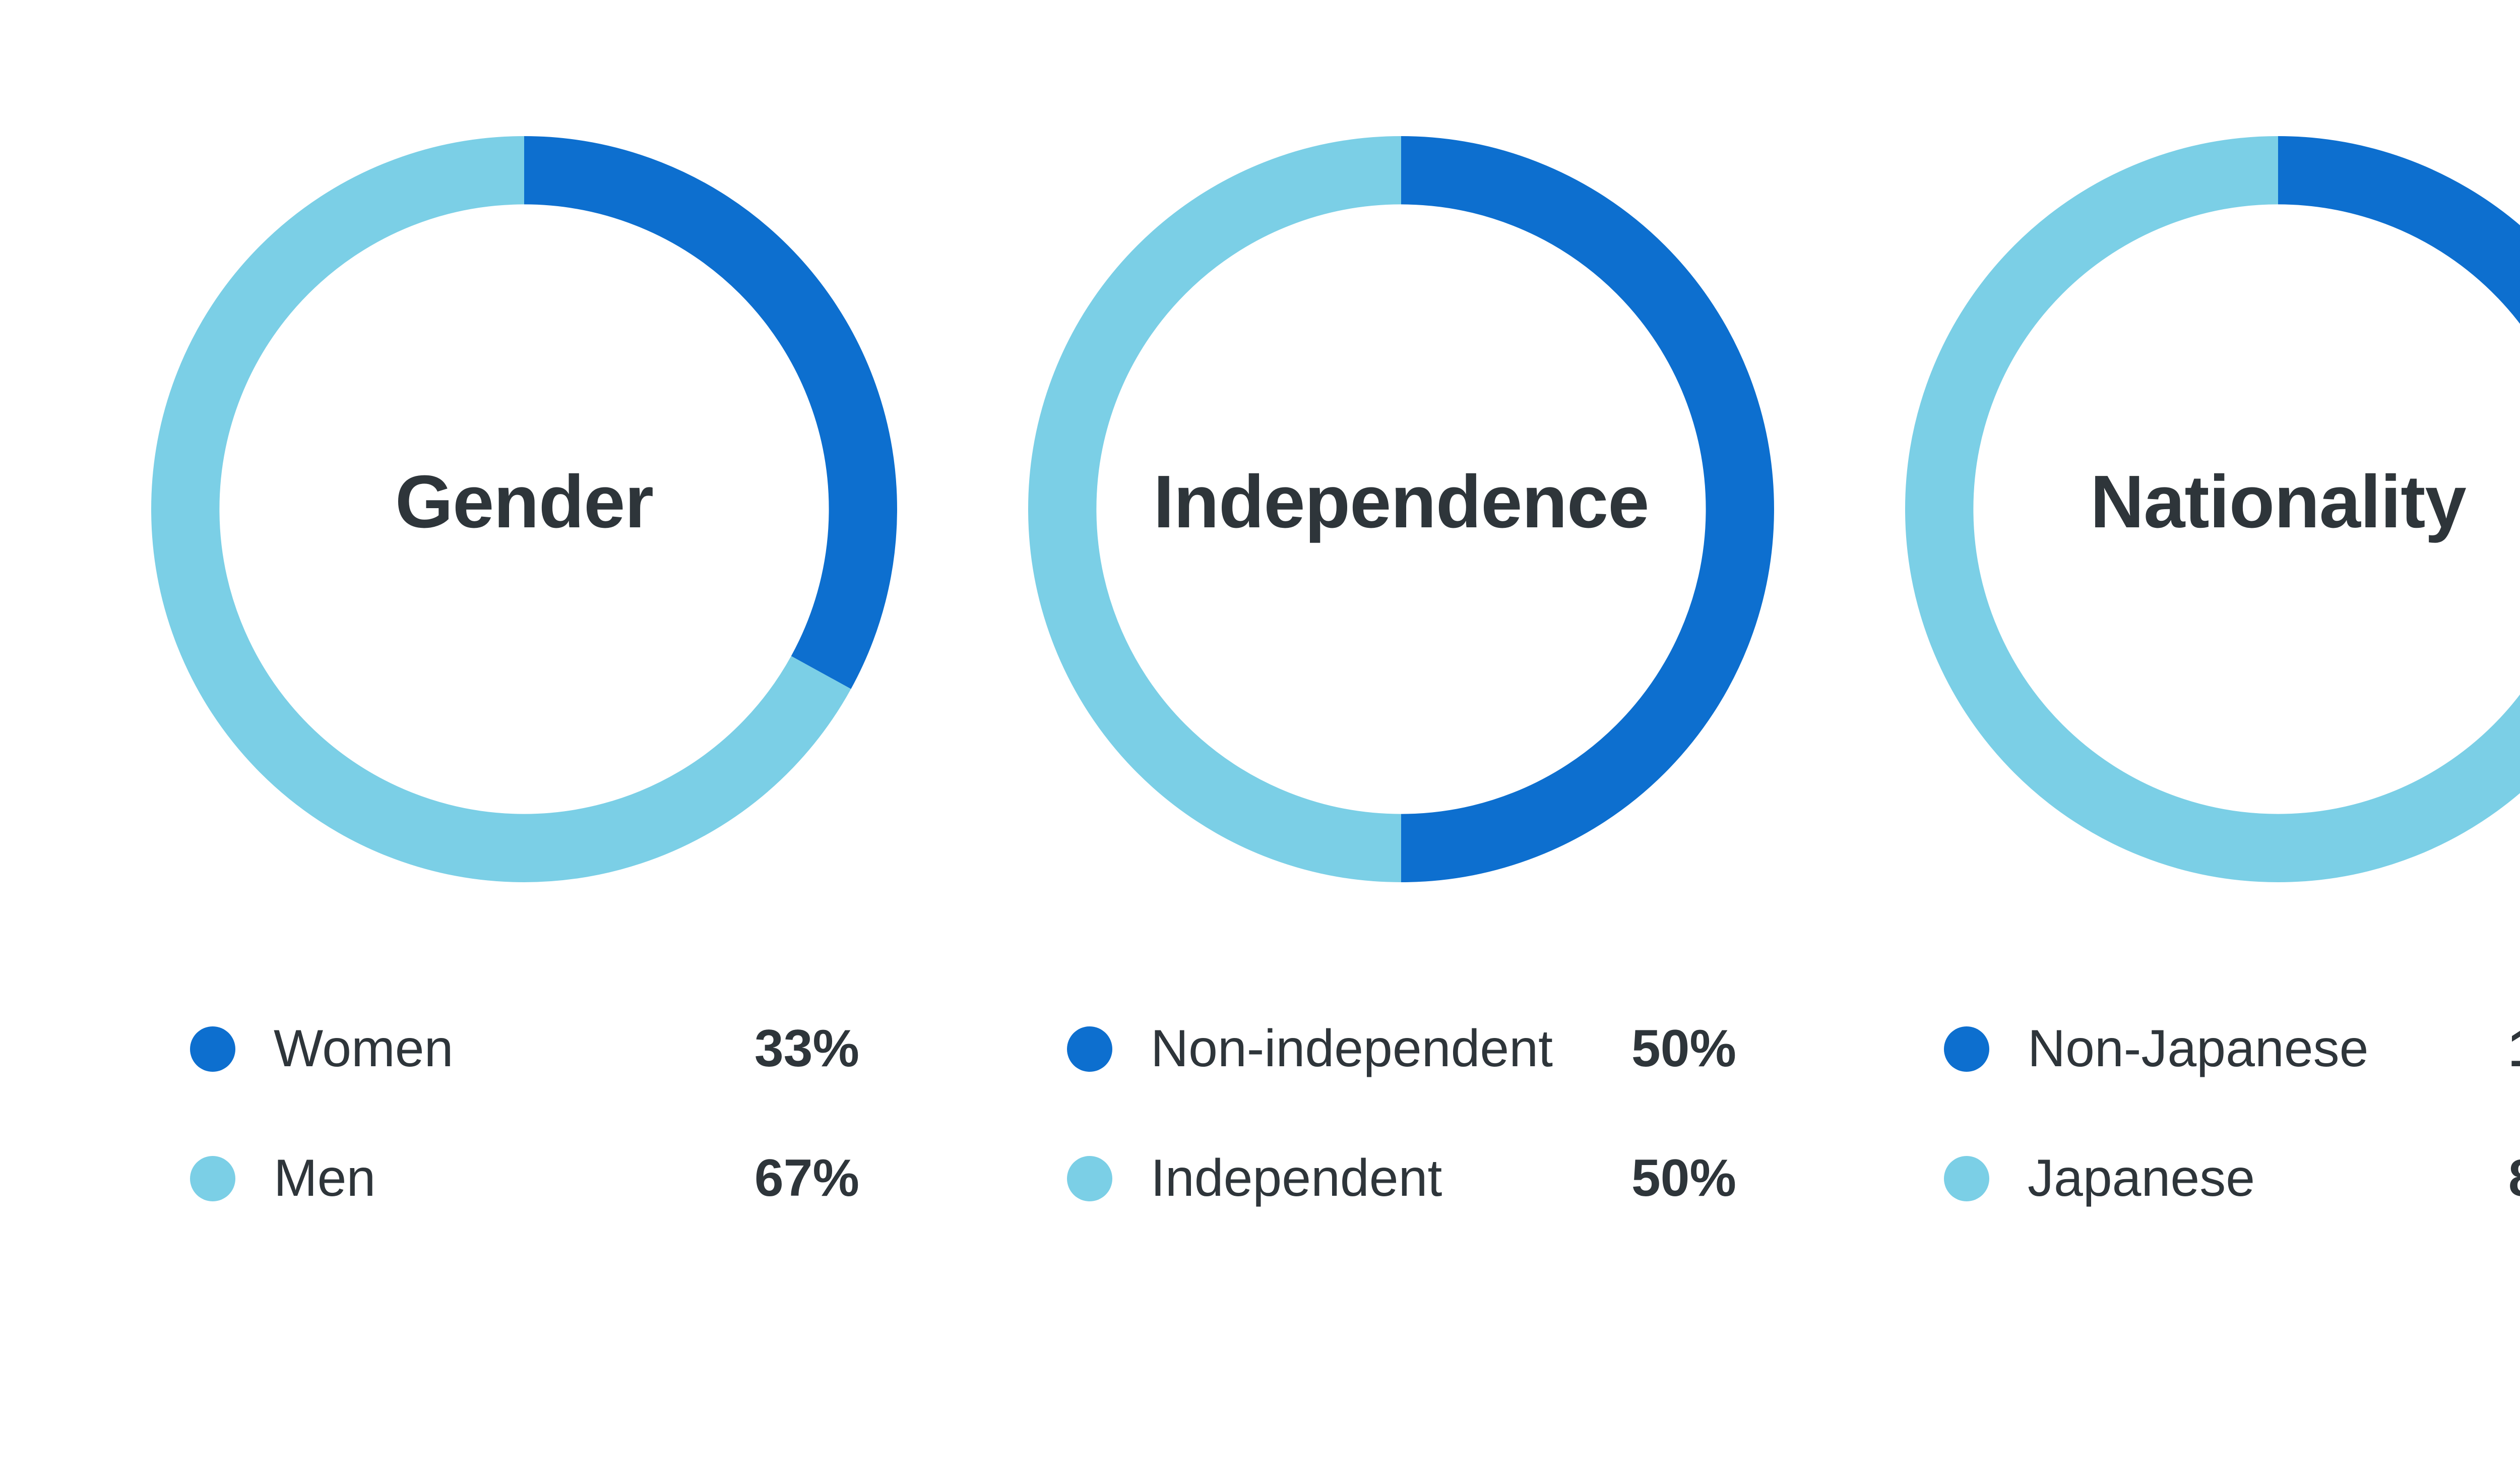 This screenshot has height=1465, width=2520. I want to click on legend-row-independent: Independent 50%, so click(1401, 1178).